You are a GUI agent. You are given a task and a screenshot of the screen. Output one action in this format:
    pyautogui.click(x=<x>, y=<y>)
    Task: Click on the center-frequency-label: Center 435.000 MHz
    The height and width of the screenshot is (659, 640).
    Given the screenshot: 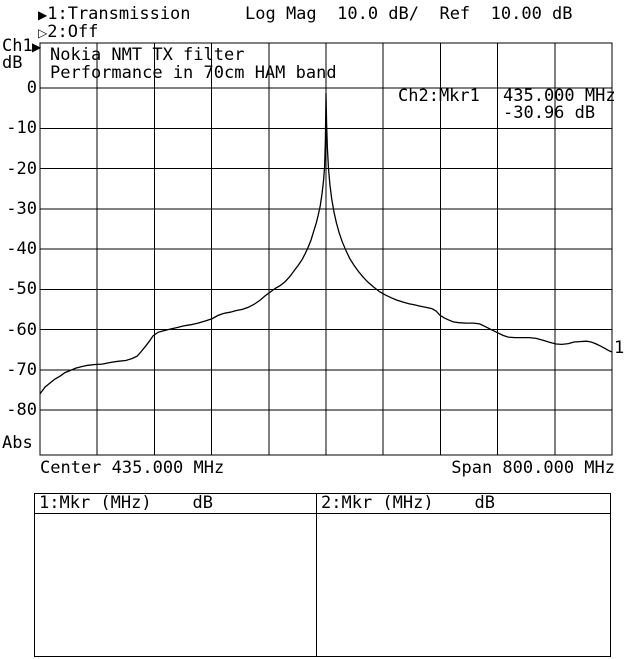 What is the action you would take?
    pyautogui.click(x=132, y=468)
    